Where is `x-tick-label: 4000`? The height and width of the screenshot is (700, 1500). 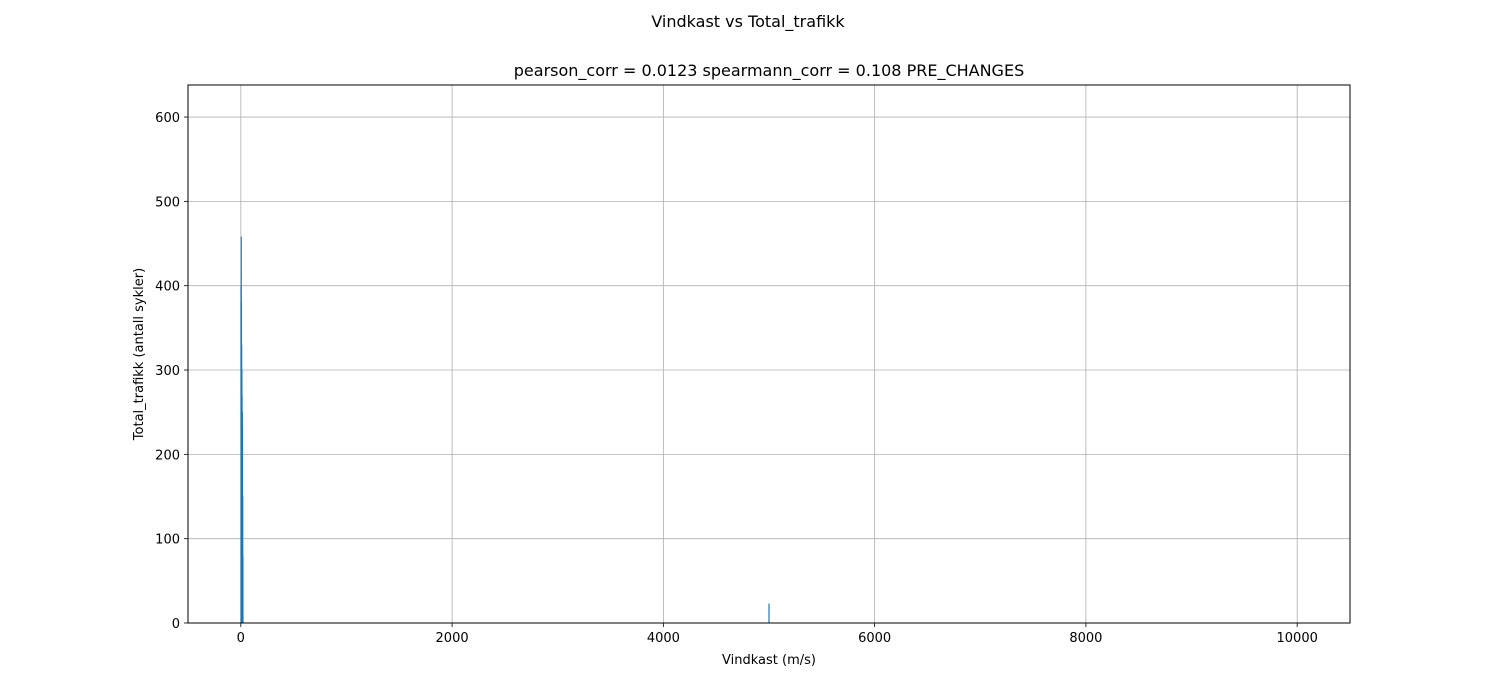 x-tick-label: 4000 is located at coordinates (663, 638).